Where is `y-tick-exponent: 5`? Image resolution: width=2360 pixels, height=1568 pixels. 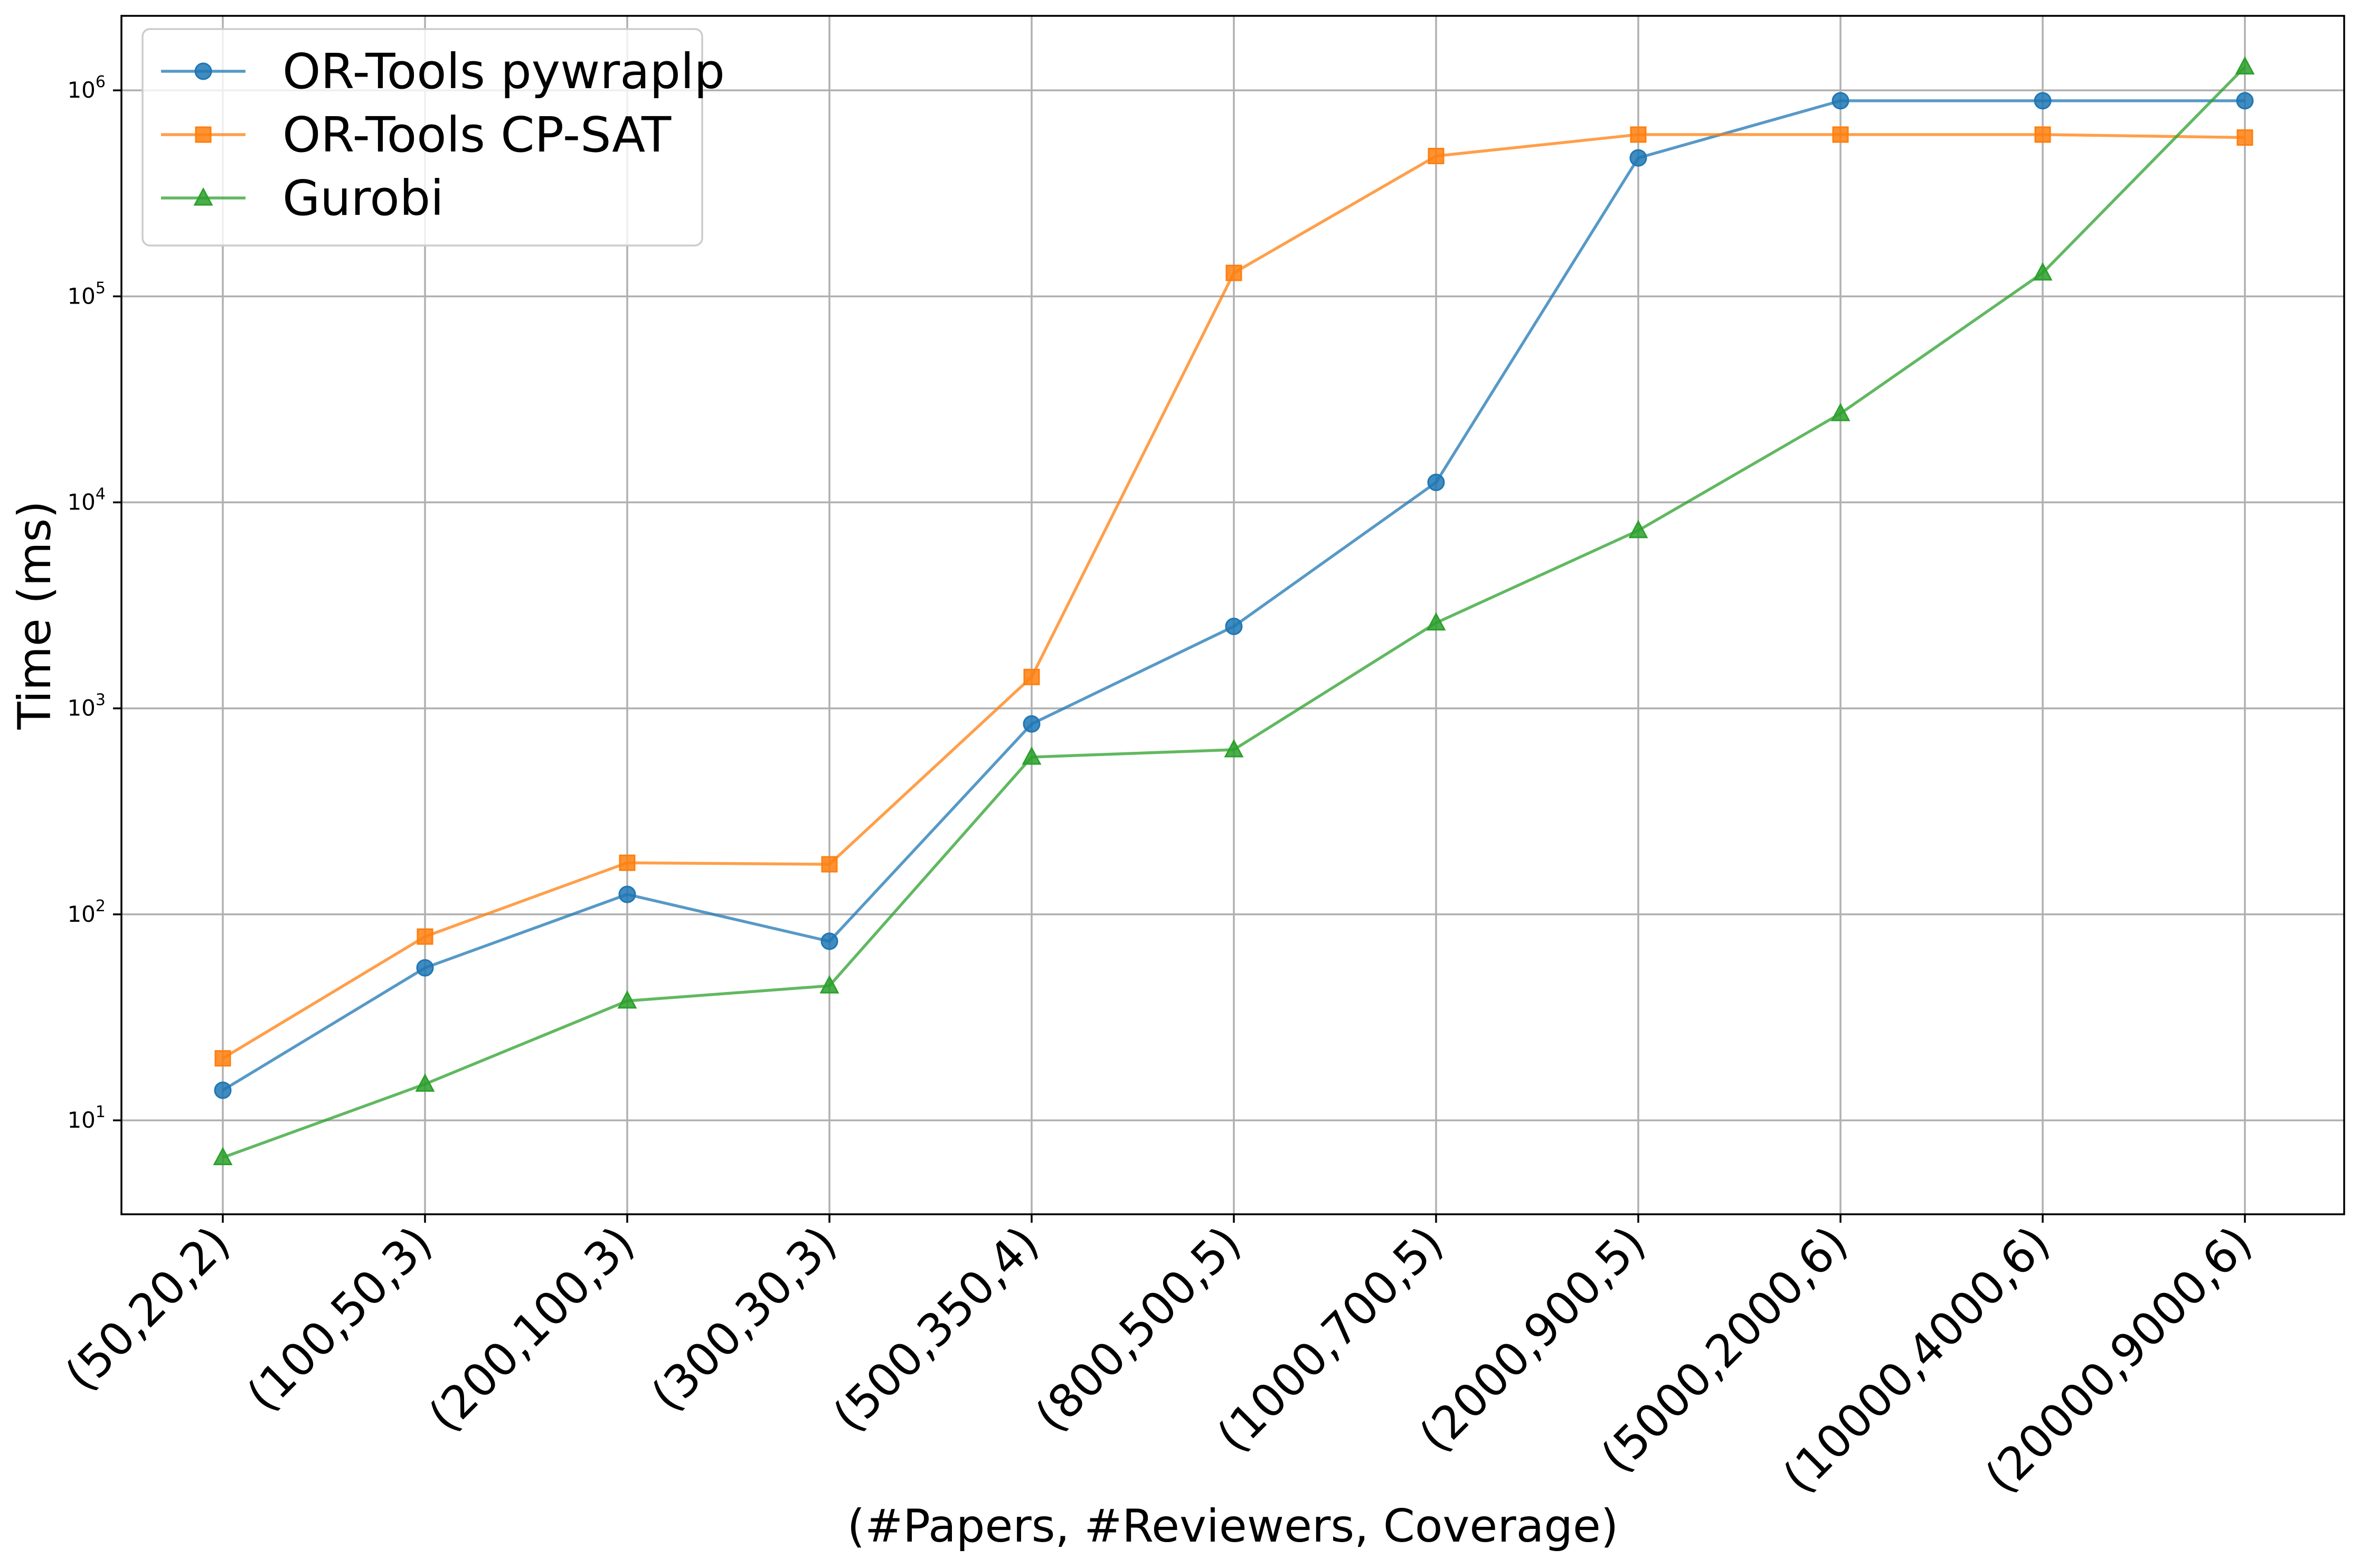 y-tick-exponent: 5 is located at coordinates (101, 288).